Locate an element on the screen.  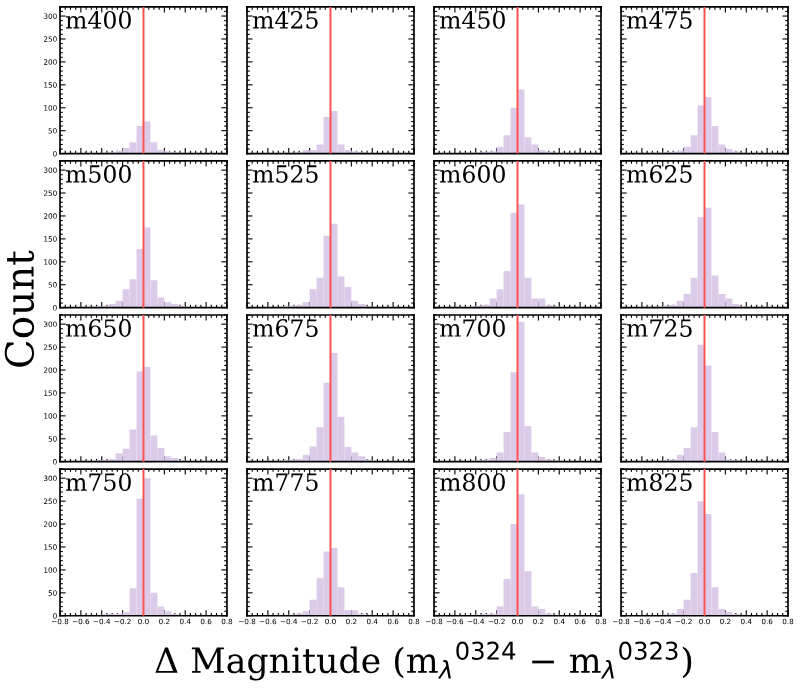
chart-title: m800 is located at coordinates (472, 482).